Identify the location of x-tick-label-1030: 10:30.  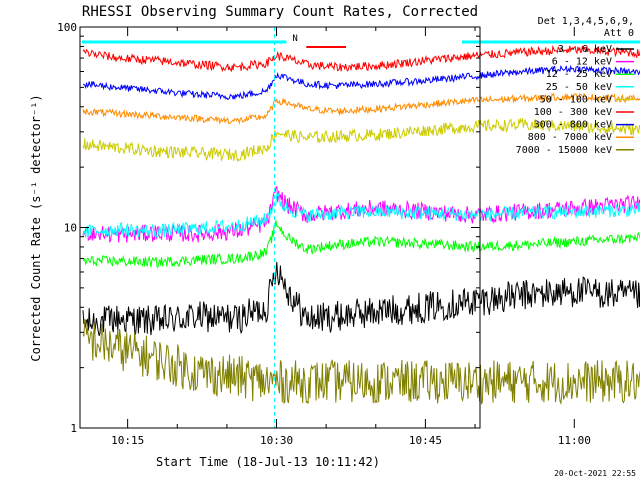
(276, 440).